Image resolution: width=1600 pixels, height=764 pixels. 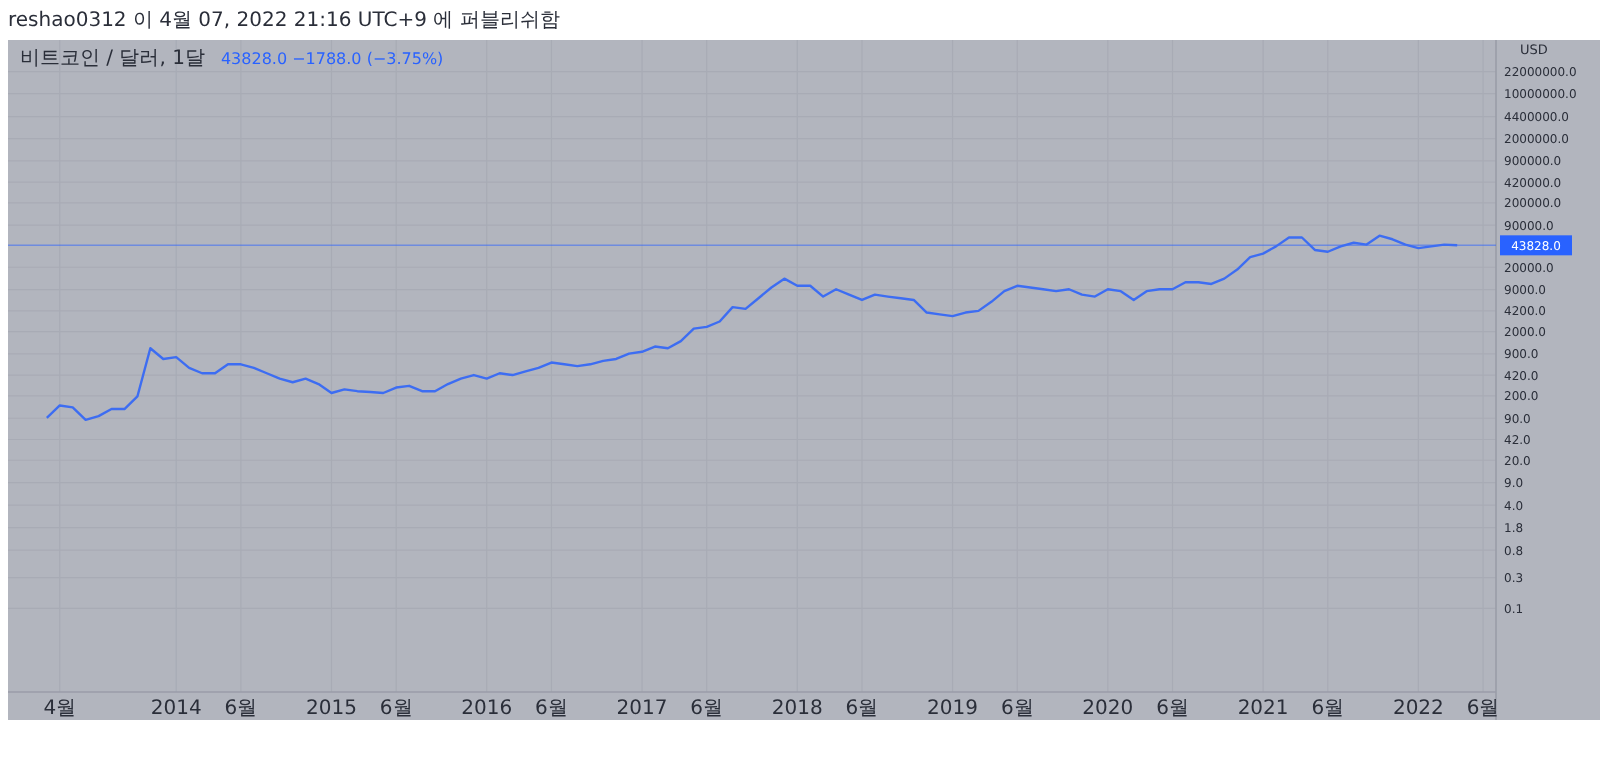 I want to click on x-tick-label: 2021, so click(x=1263, y=709).